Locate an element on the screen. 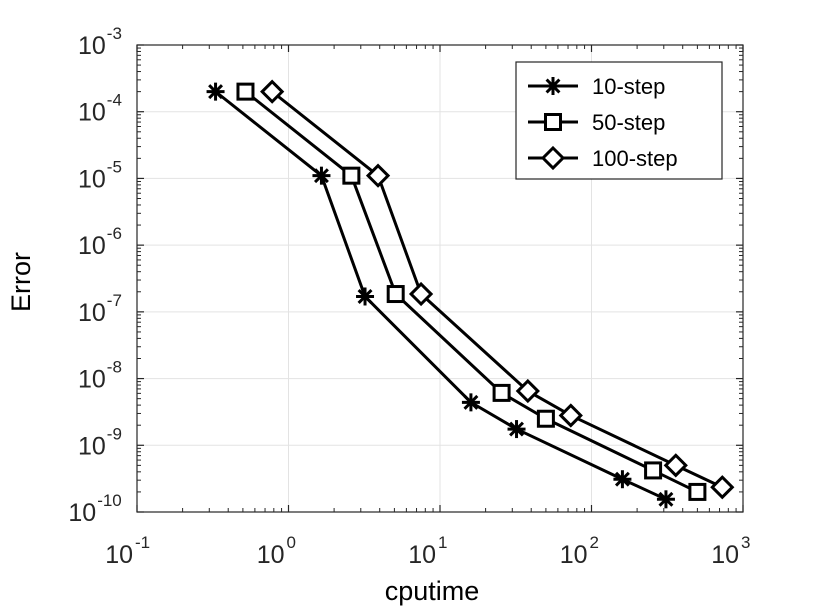  legend-item: 50-step is located at coordinates (596, 122).